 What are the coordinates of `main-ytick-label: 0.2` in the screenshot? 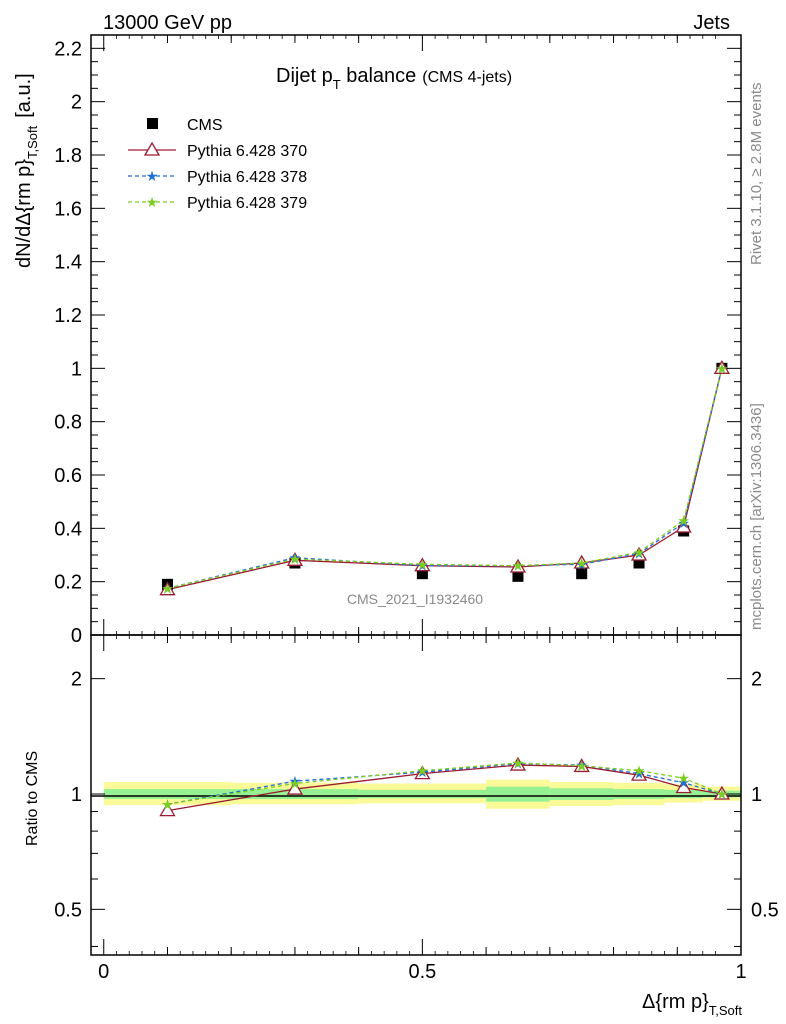 It's located at (68, 583).